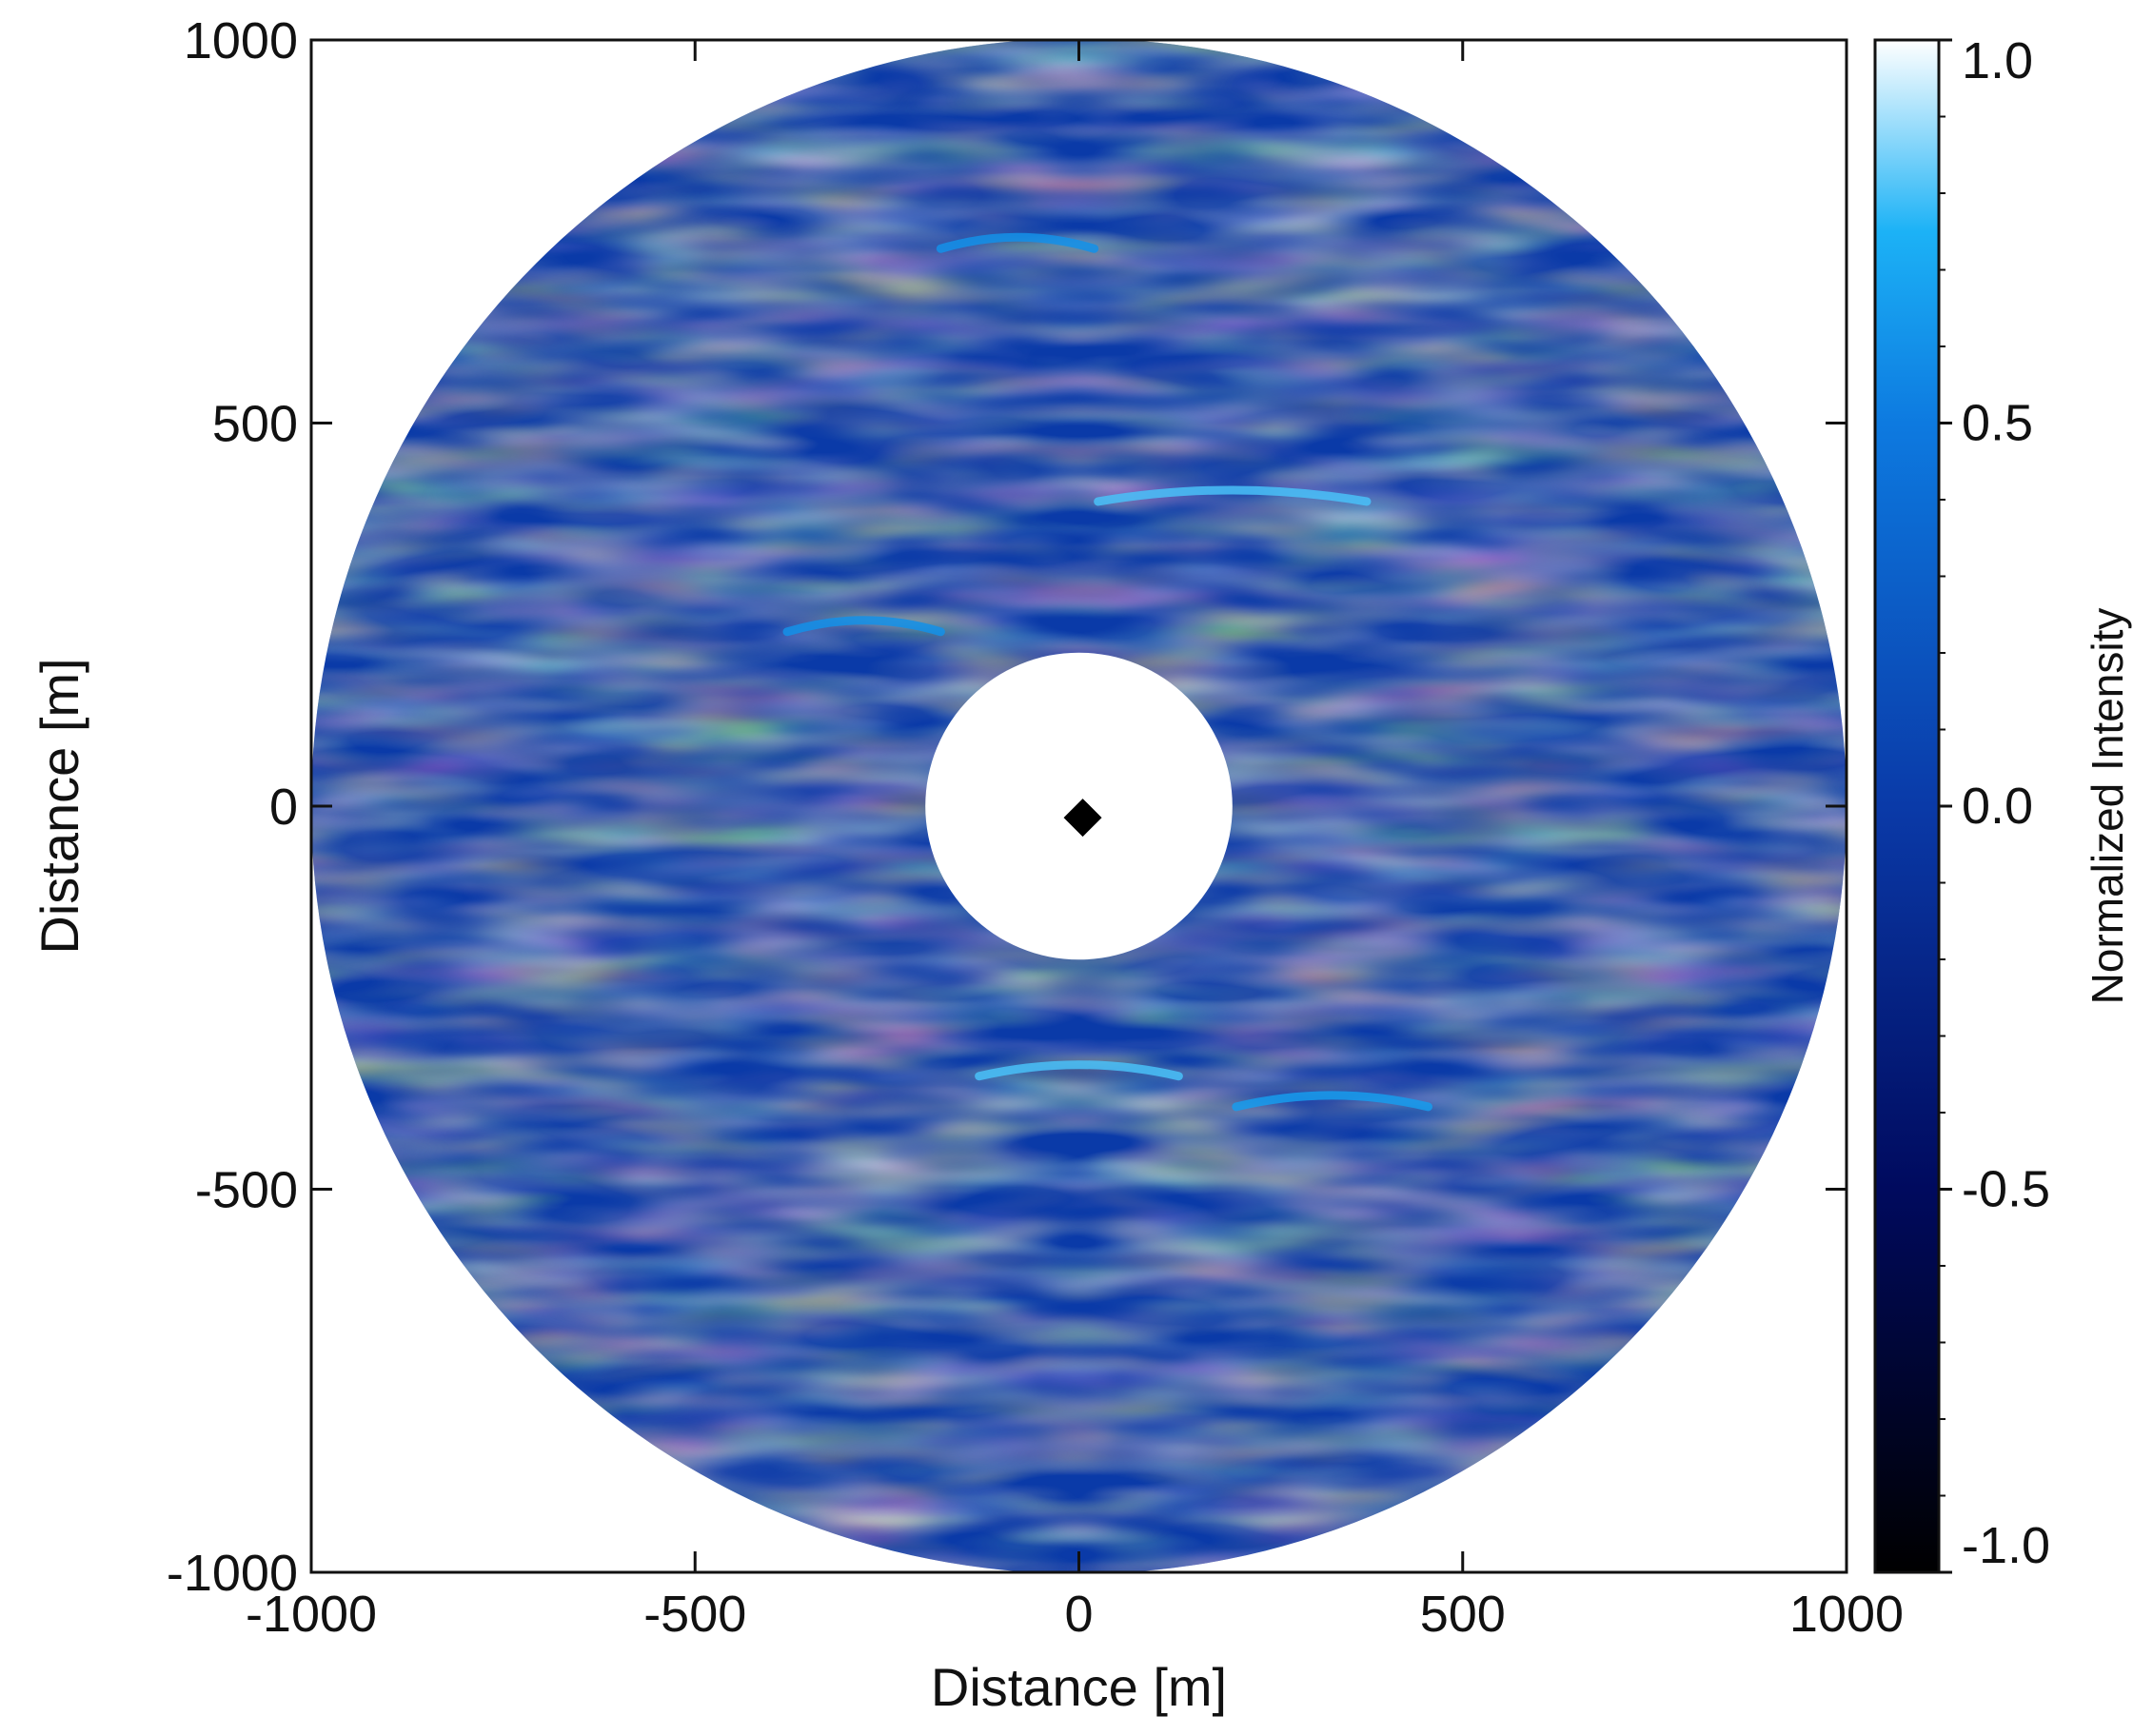 The image size is (2153, 1736). I want to click on y-tick-label: 0, so click(283, 807).